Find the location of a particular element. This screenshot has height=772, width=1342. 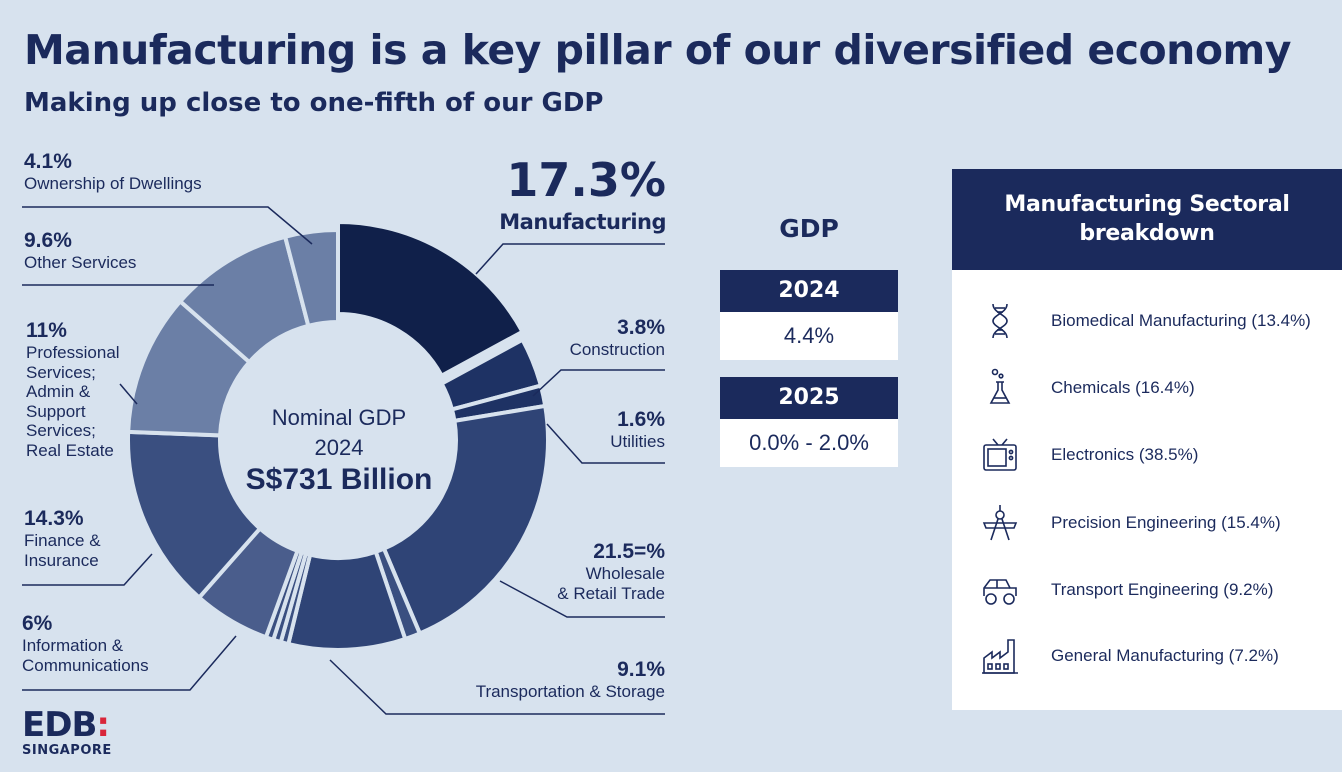

leader-finance is located at coordinates (87, 569).